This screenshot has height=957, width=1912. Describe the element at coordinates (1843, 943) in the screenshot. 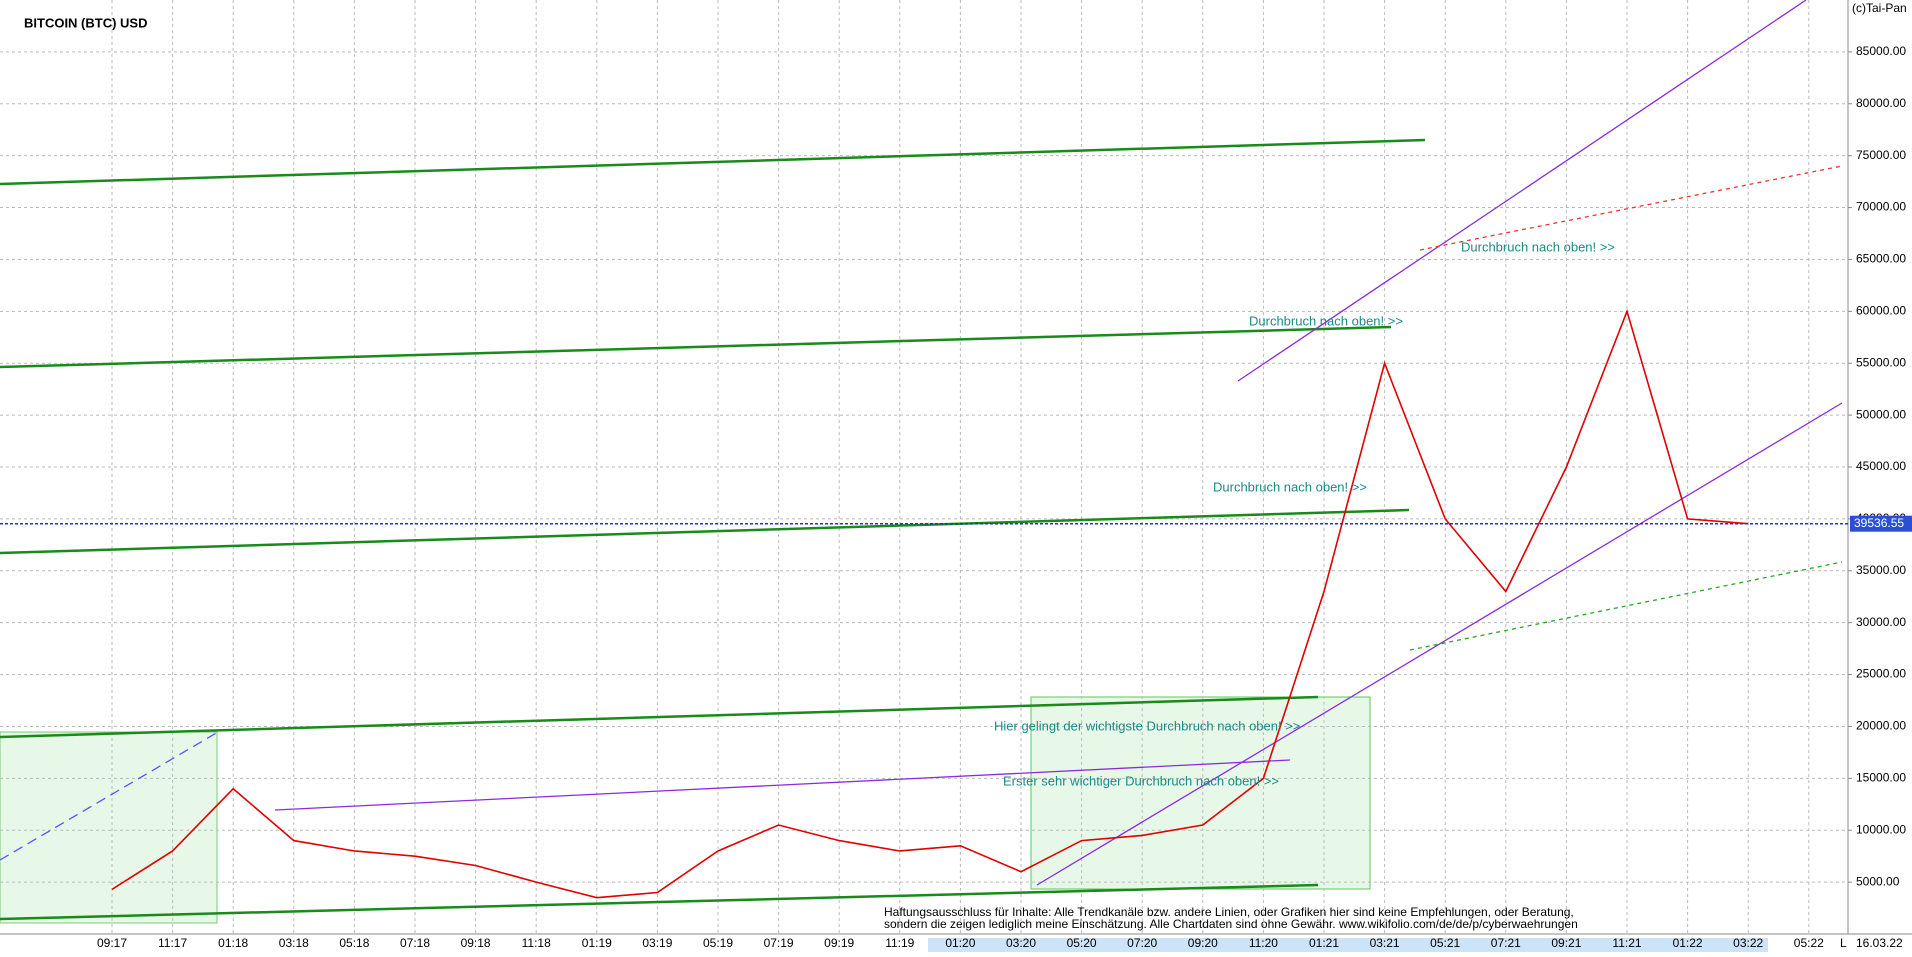

I see `scale-mode: L` at that location.